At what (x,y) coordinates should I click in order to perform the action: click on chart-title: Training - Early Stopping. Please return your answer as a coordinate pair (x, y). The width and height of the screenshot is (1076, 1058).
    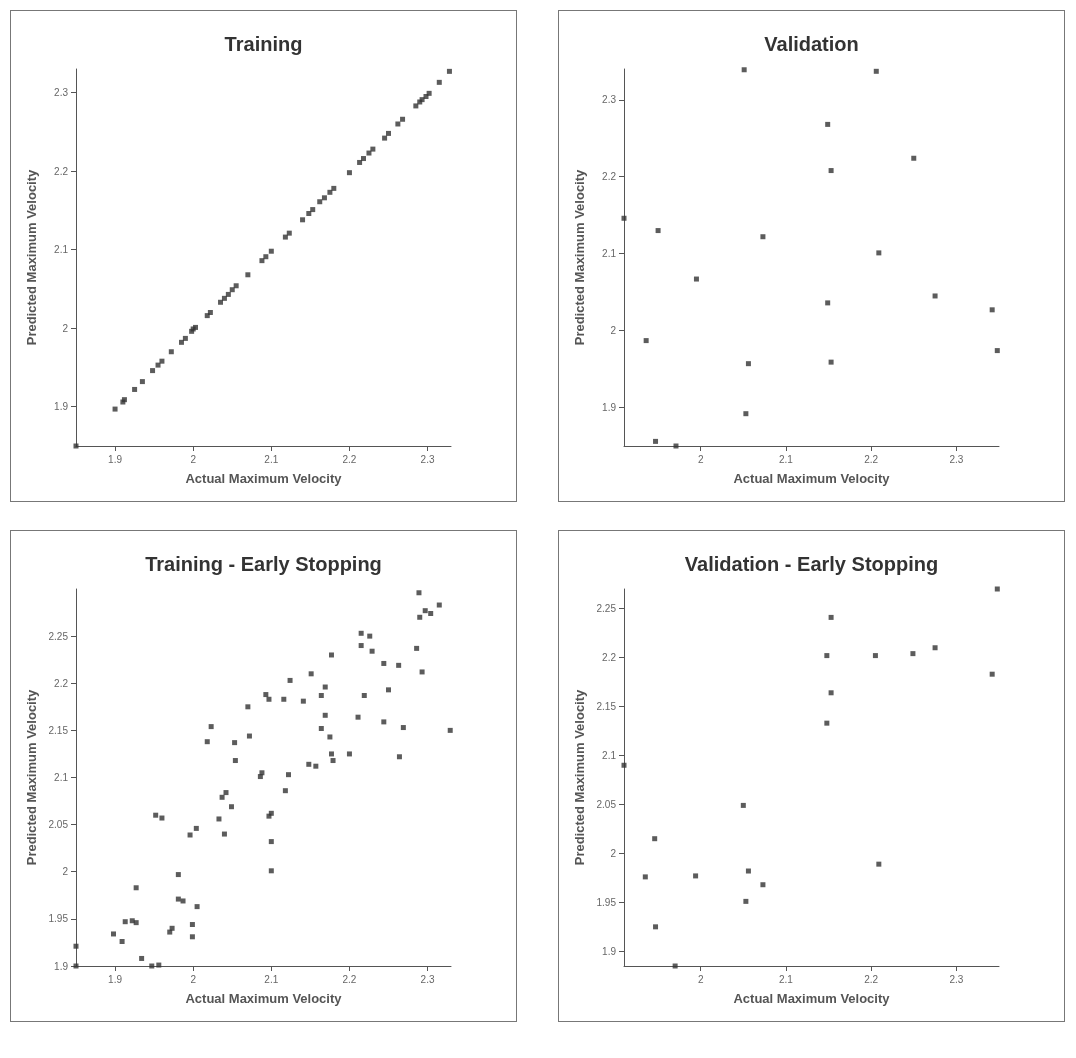
    Looking at the image, I should click on (263, 564).